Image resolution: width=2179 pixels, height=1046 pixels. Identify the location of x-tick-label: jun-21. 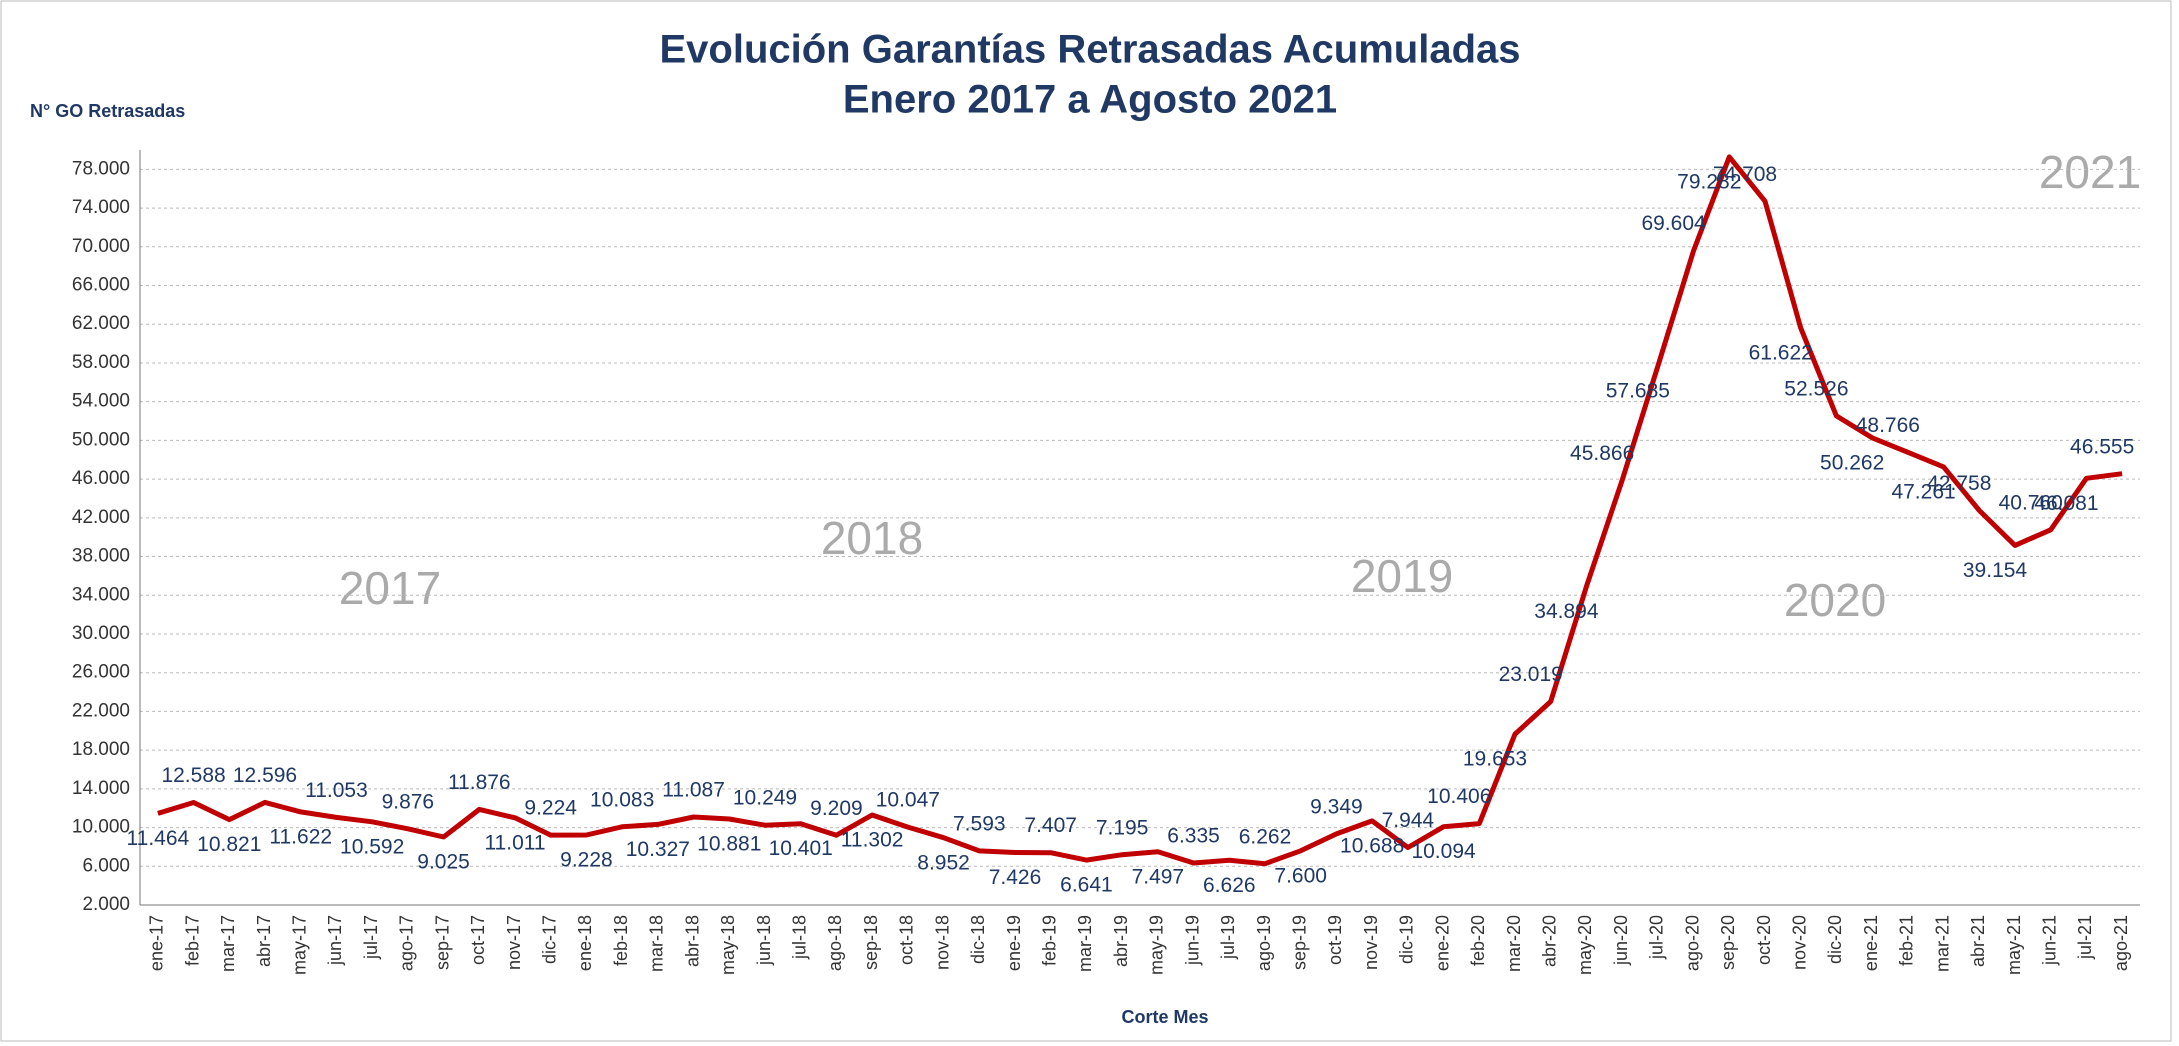
(2049, 940).